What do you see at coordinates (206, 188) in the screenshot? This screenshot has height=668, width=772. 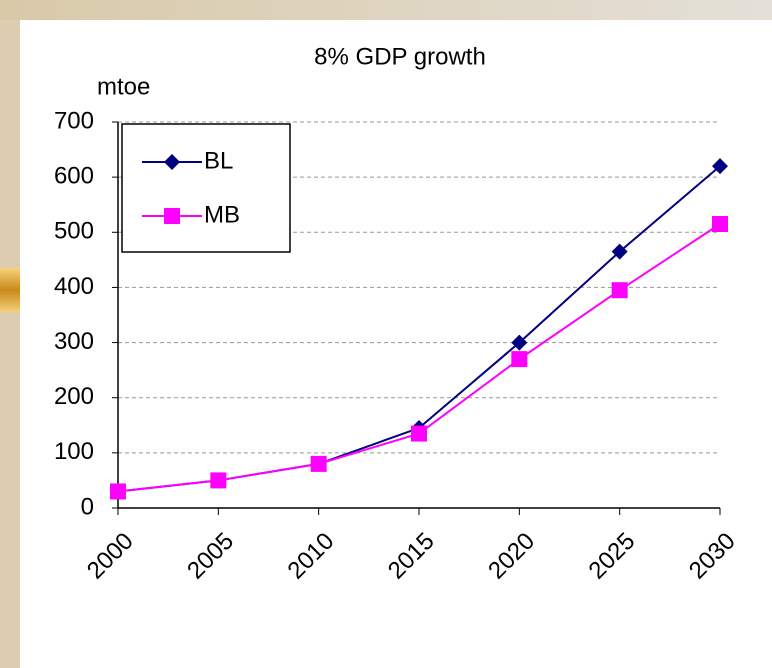 I see `legend-box` at bounding box center [206, 188].